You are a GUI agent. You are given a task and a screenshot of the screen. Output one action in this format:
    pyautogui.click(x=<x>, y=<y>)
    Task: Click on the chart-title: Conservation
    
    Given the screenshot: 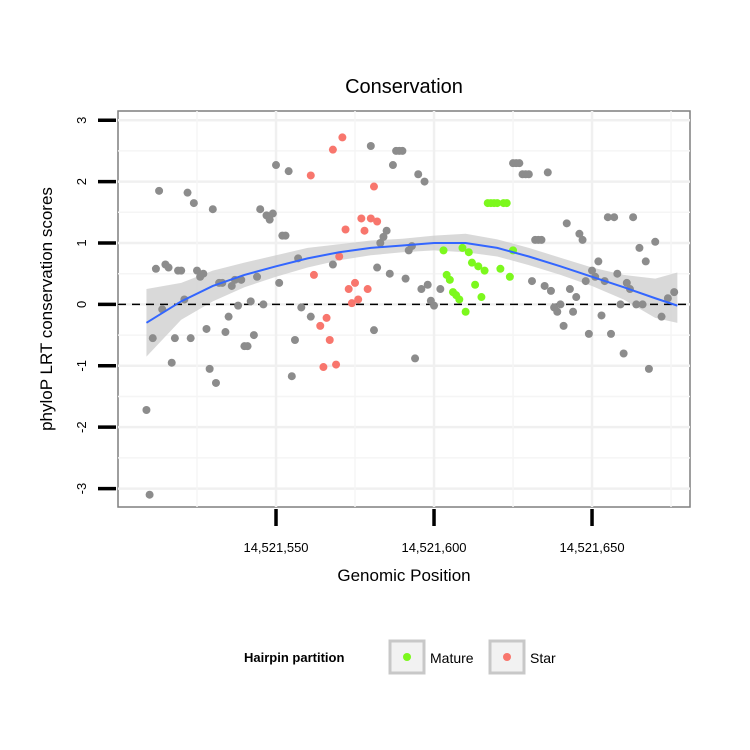 What is the action you would take?
    pyautogui.click(x=404, y=87)
    